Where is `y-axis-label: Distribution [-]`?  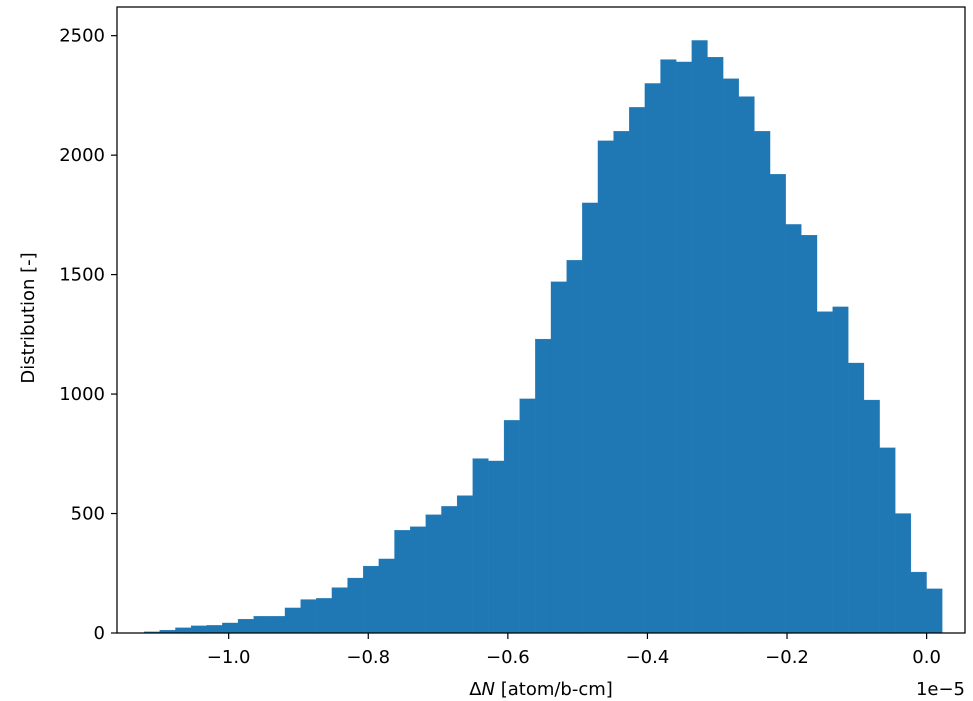 y-axis-label: Distribution [-] is located at coordinates (28, 317).